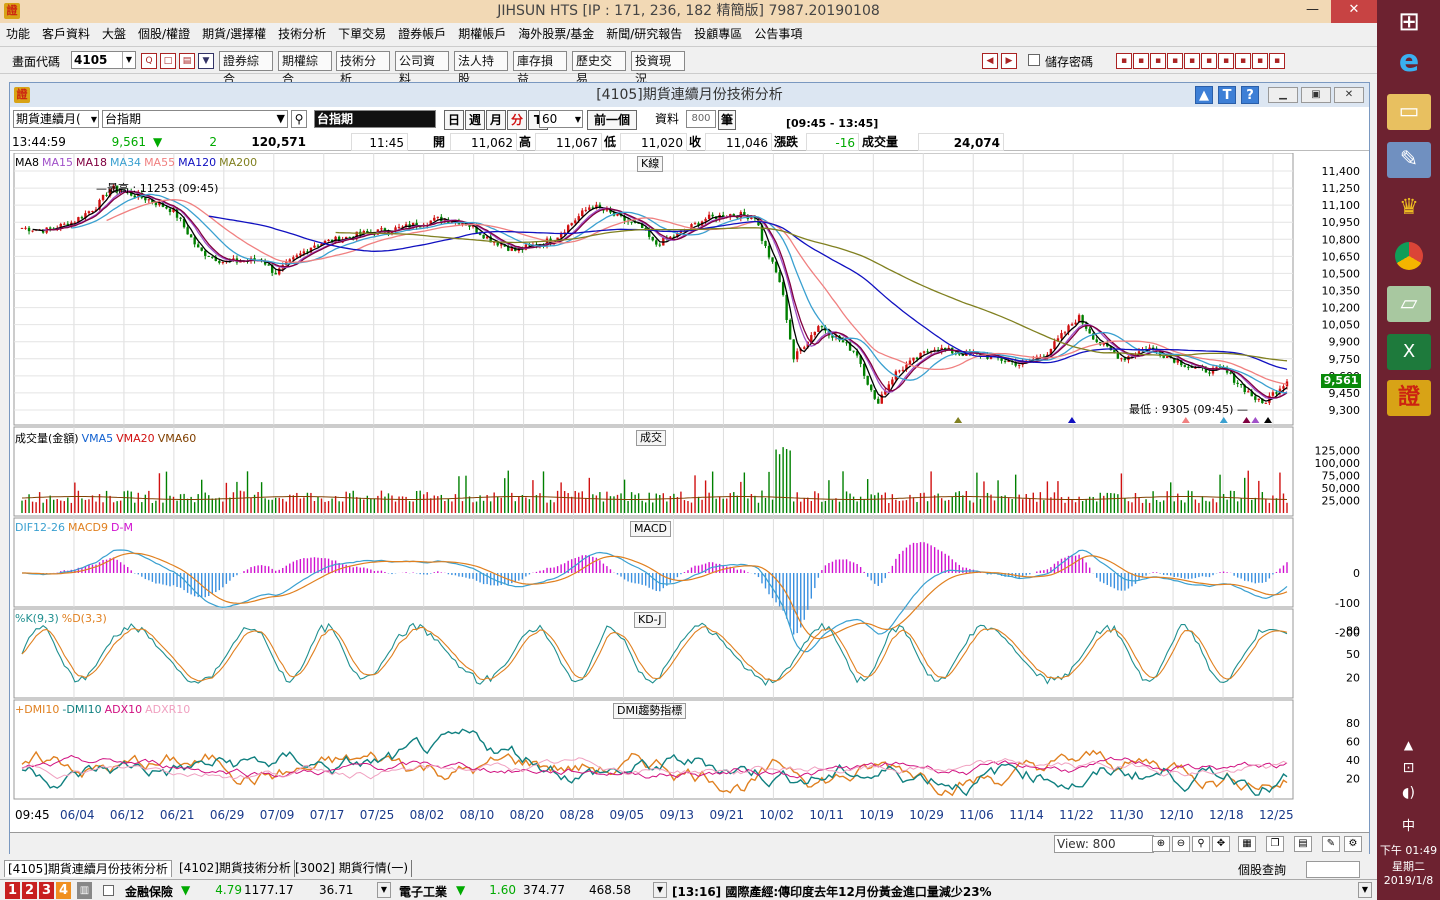 The width and height of the screenshot is (1440, 900). What do you see at coordinates (1034, 60) in the screenshot?
I see `save-password-checkbox` at bounding box center [1034, 60].